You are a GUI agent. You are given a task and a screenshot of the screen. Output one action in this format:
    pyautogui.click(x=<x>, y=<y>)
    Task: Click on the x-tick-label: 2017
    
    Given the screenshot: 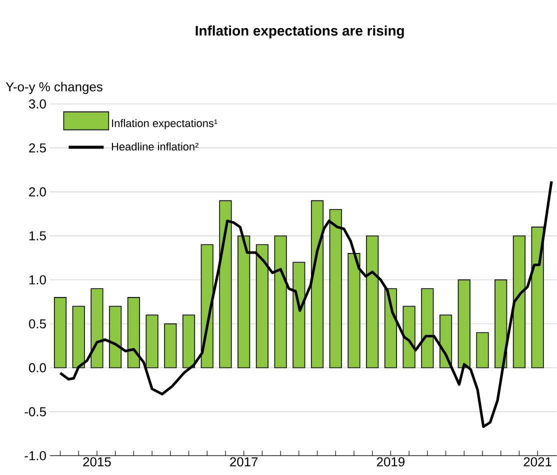 What is the action you would take?
    pyautogui.click(x=244, y=462)
    